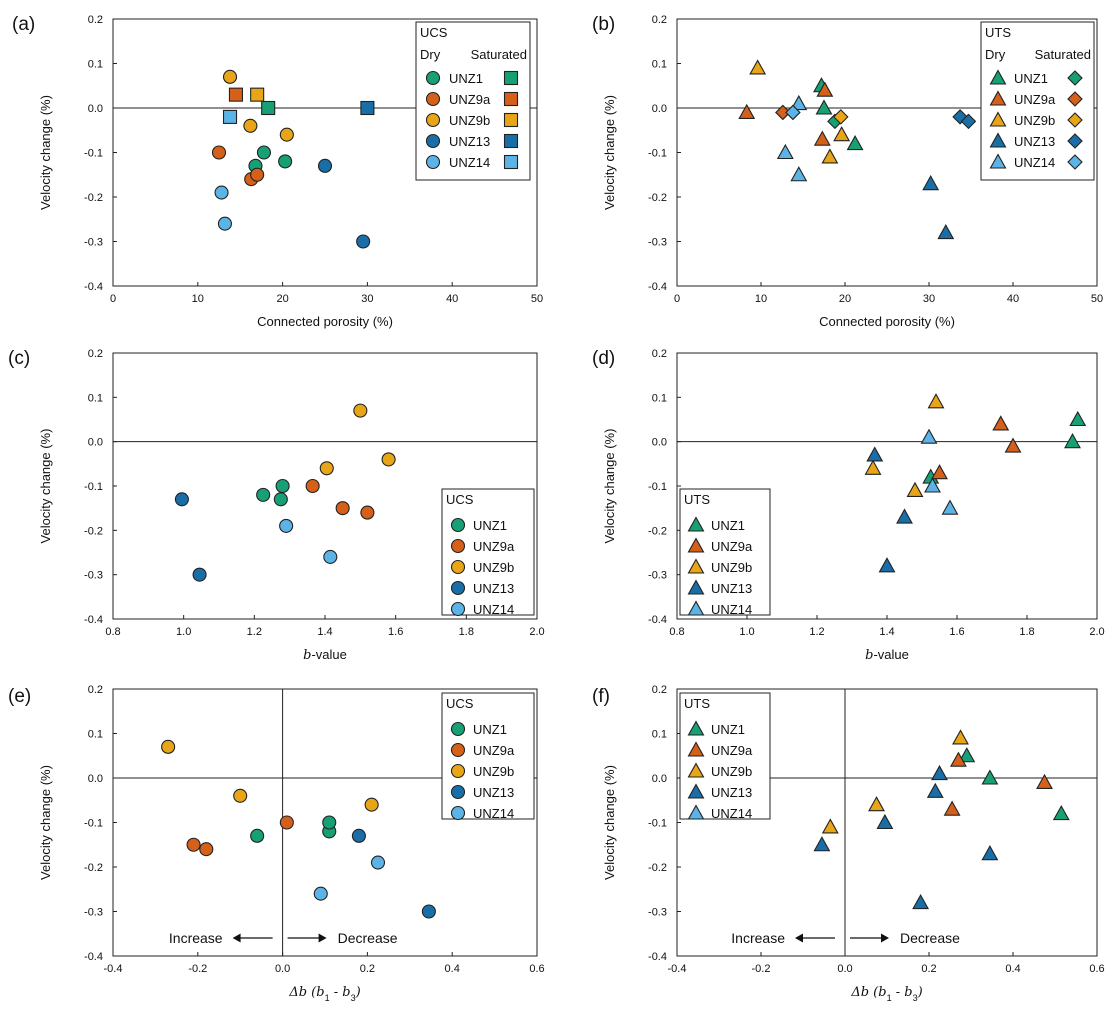 The image size is (1118, 1015). What do you see at coordinates (367, 969) in the screenshot?
I see `x-tick-label: 0.2` at bounding box center [367, 969].